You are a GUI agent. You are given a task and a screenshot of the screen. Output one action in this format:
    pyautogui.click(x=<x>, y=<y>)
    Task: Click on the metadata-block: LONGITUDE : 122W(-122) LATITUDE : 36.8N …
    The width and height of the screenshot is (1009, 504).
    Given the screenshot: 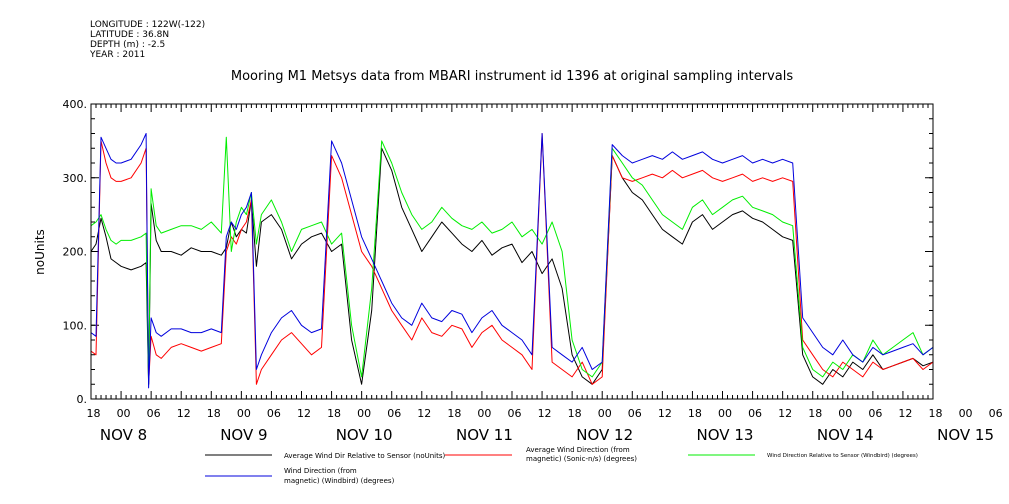 What is the action you would take?
    pyautogui.click(x=147, y=40)
    